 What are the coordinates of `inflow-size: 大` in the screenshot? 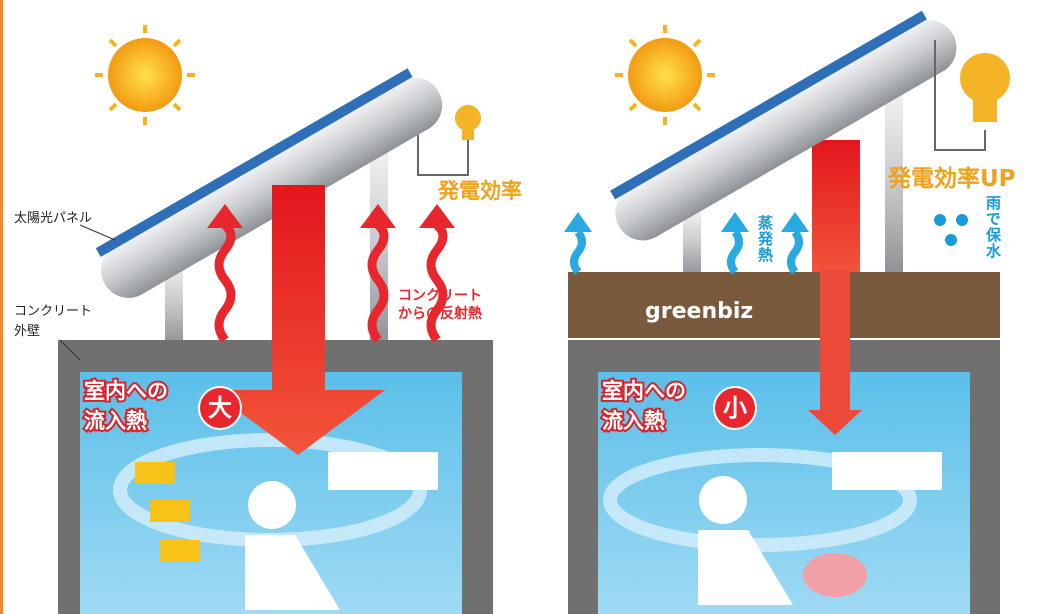 It's located at (220, 408).